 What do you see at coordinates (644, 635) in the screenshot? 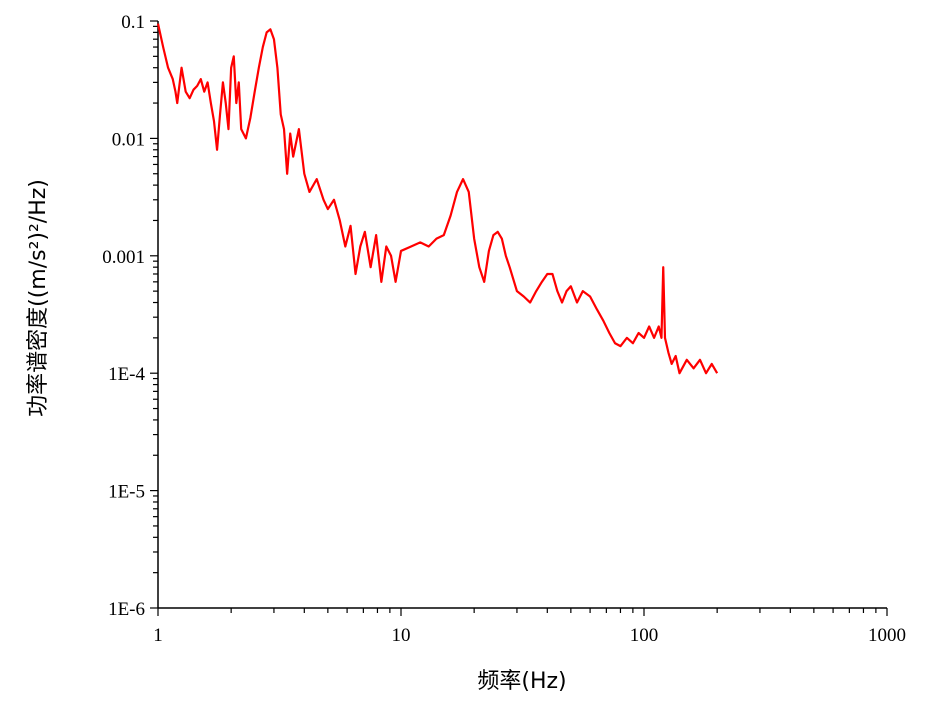
I see `x-tick-label: 100` at bounding box center [644, 635].